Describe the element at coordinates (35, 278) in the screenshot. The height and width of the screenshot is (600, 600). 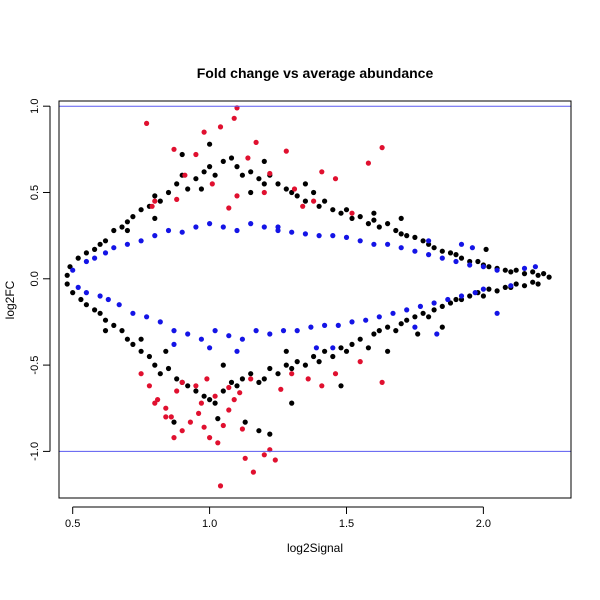
I see `y-tick-label: 0.0` at that location.